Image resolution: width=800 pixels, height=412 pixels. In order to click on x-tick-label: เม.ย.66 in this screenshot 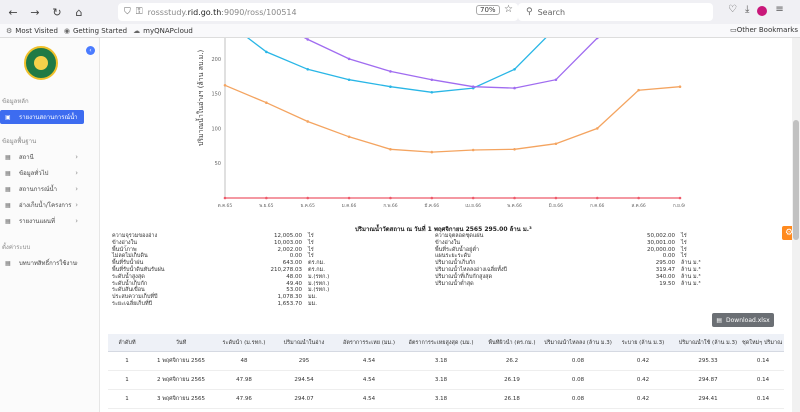, I will do `click(473, 205)`.